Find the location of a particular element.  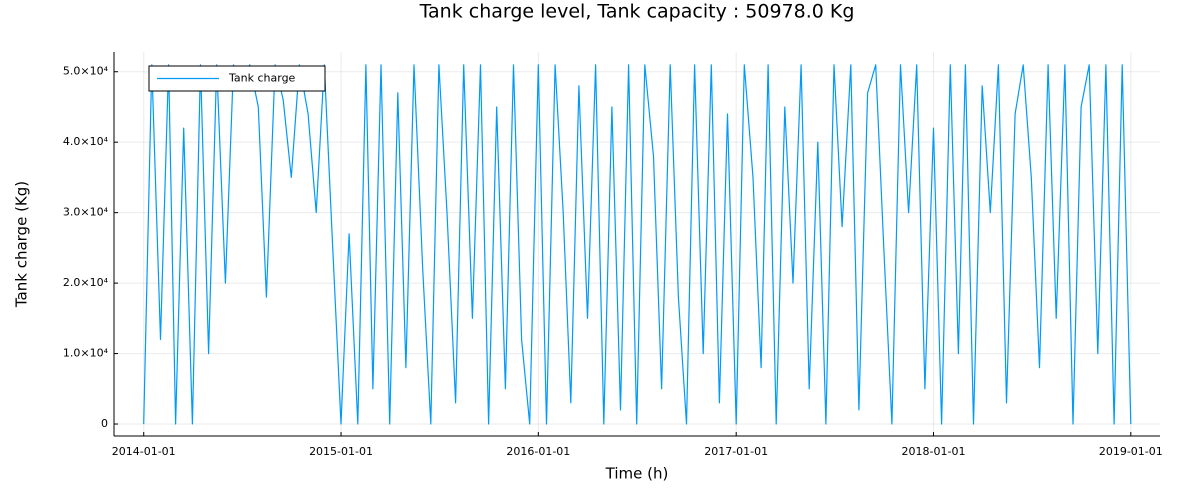

y-tick-label: 5.0×10⁴ is located at coordinates (86, 71).